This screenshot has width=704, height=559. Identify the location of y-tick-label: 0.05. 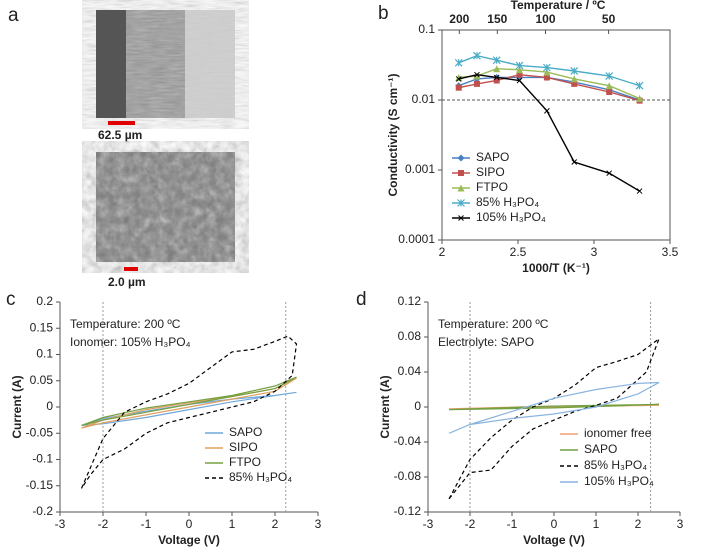
(42, 380).